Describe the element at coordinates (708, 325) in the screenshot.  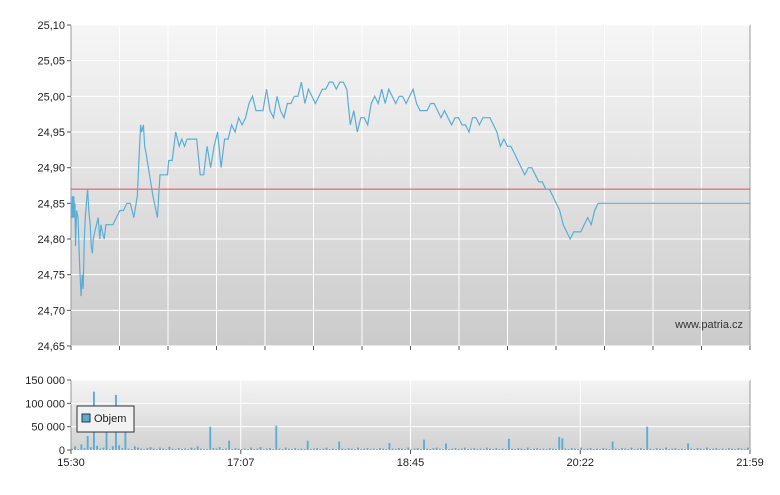
I see `watermark: www.patria.cz` at that location.